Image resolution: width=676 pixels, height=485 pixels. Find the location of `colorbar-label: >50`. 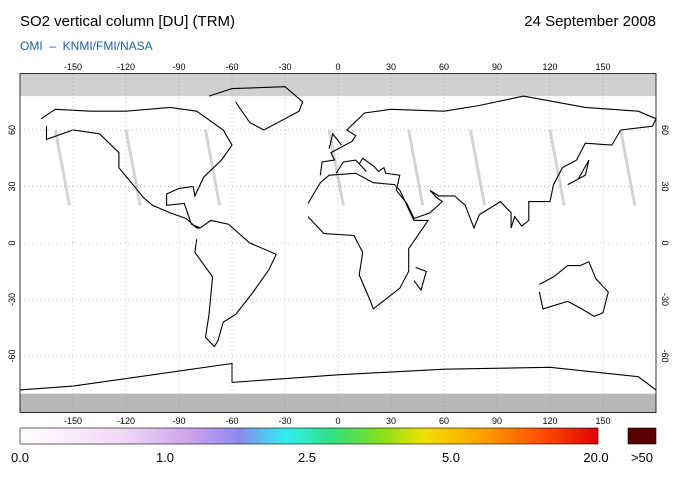

colorbar-label: >50 is located at coordinates (642, 457).